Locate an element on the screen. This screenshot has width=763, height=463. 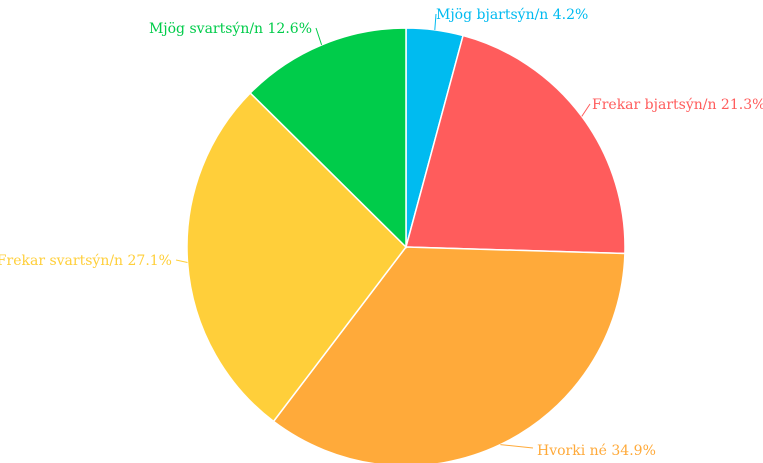
pie-slice-mjog-svartsyn-n is located at coordinates (328, 138).